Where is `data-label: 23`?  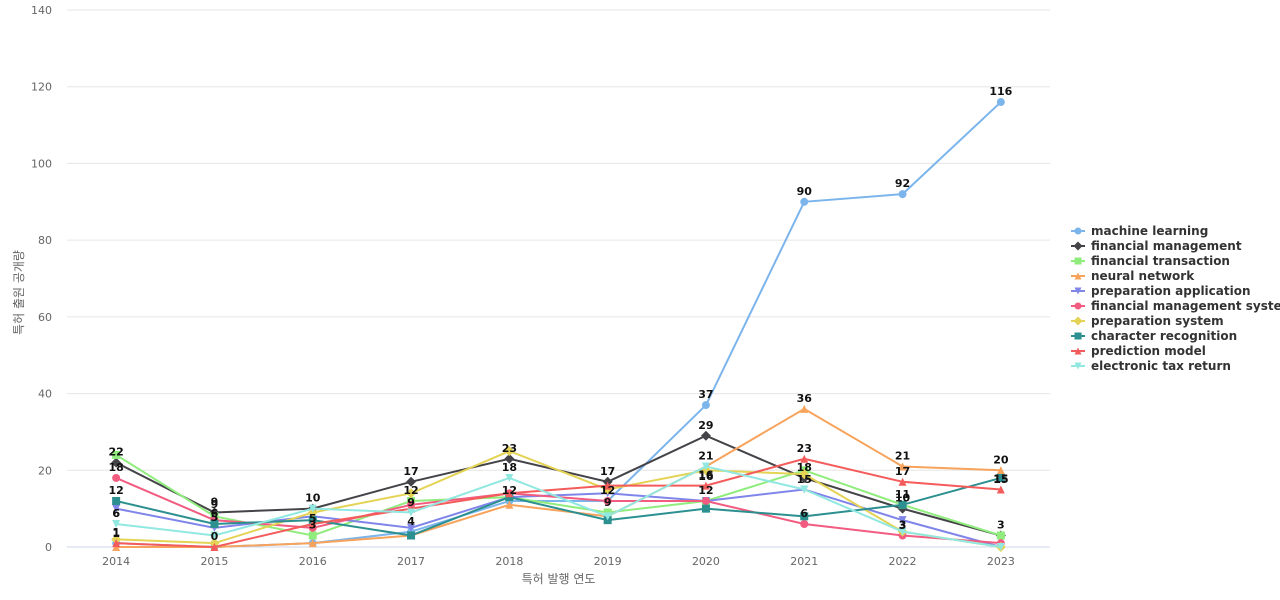 data-label: 23 is located at coordinates (804, 448).